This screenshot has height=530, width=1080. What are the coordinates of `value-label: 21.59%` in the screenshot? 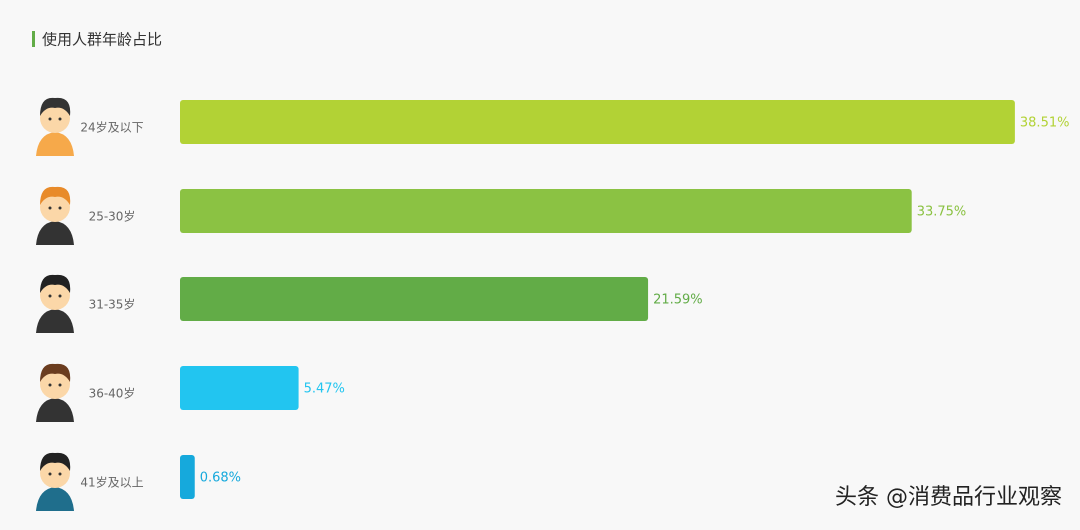 It's located at (678, 300).